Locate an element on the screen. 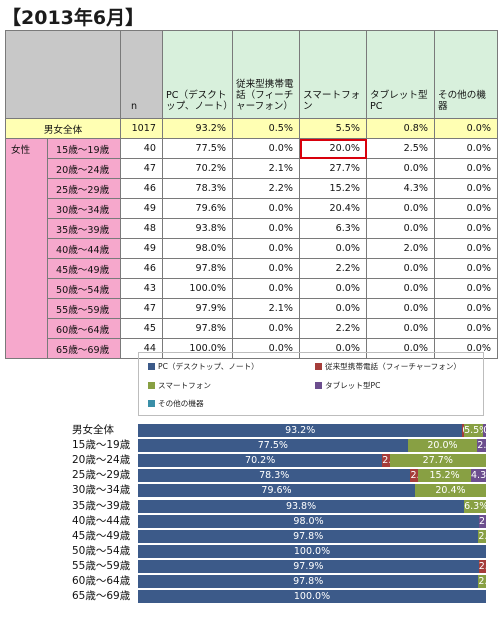  legend-label: 従来型携帯電話（フィーチャーフォン） is located at coordinates (393, 366).